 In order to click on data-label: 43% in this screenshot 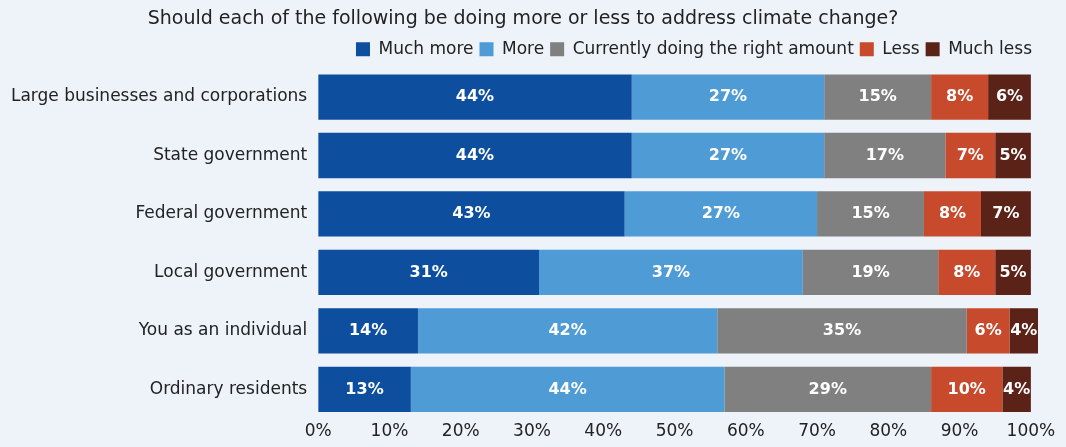, I will do `click(471, 213)`.